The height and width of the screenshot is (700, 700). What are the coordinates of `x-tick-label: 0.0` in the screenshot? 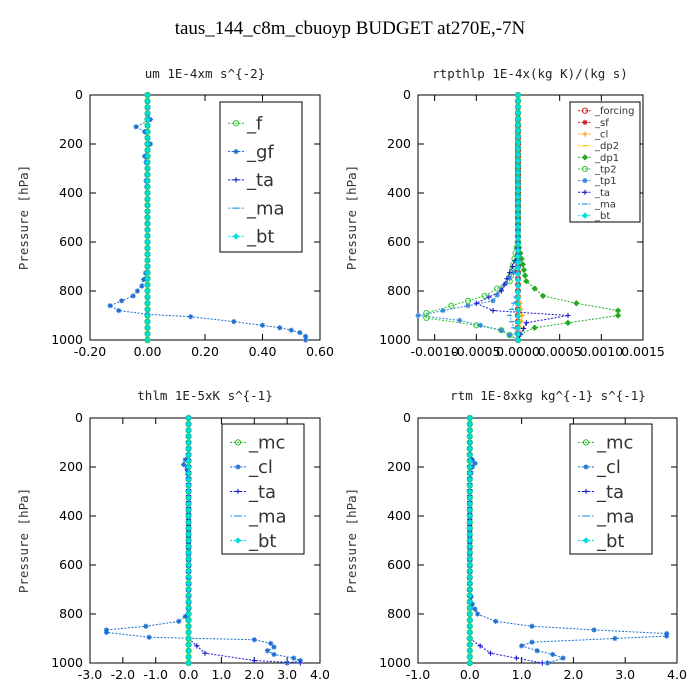 It's located at (189, 674).